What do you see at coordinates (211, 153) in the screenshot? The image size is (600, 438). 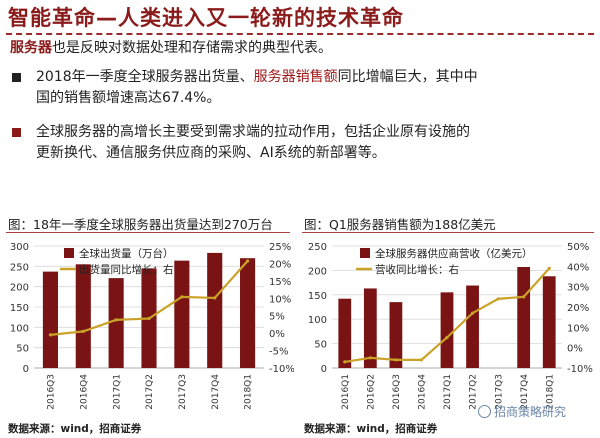 I see `bullet-2-line-2: 更新换代、通信服务供应商的采购、AI系统的新部署等。` at bounding box center [211, 153].